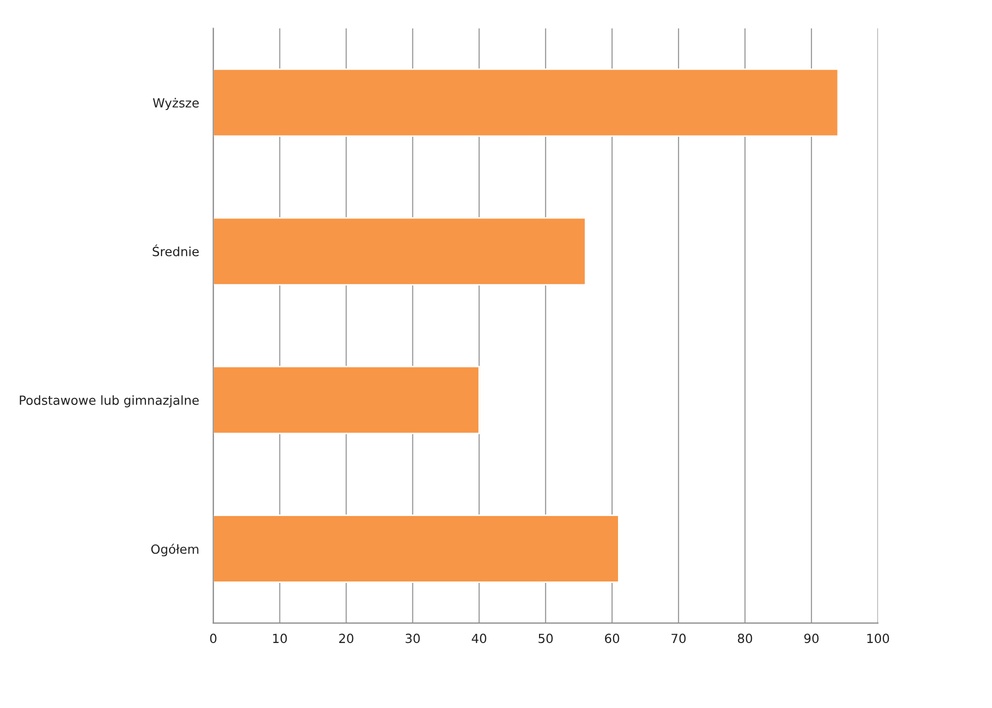 The image size is (992, 708). Describe the element at coordinates (479, 639) in the screenshot. I see `x-tick-label: 40` at that location.